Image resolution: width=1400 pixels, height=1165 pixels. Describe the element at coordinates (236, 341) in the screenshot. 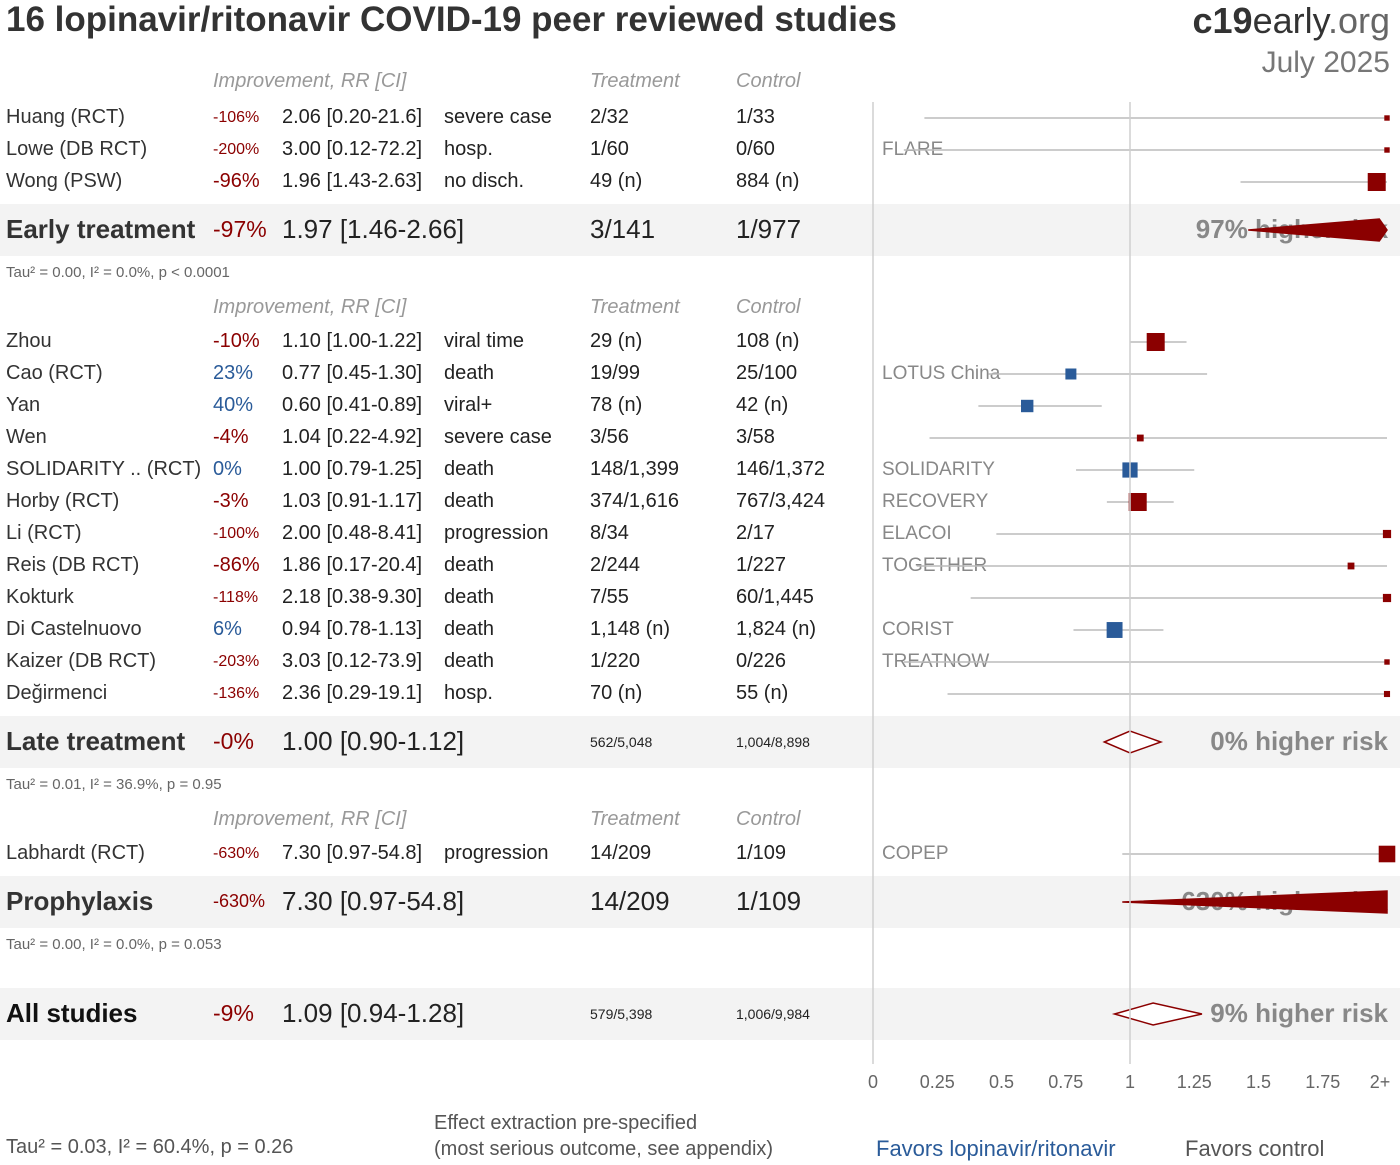

I see `study-improvement: -10%` at that location.